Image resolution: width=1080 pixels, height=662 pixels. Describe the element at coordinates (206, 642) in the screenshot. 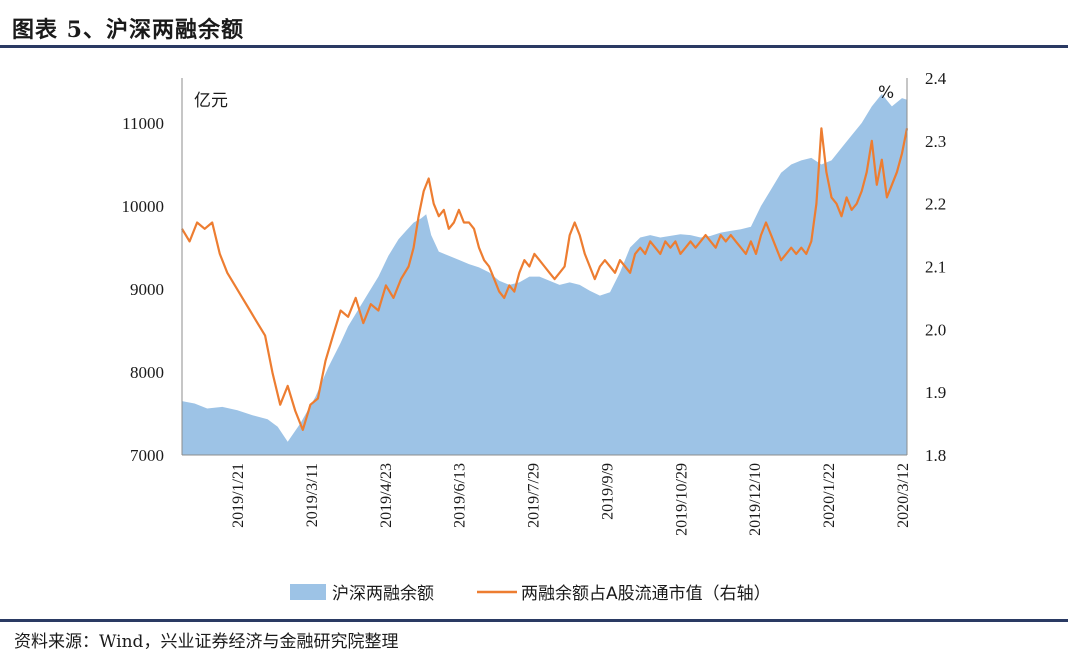

I see `source-note: 资料来源：Wind，兴业证券经济与金融研究院整理` at that location.